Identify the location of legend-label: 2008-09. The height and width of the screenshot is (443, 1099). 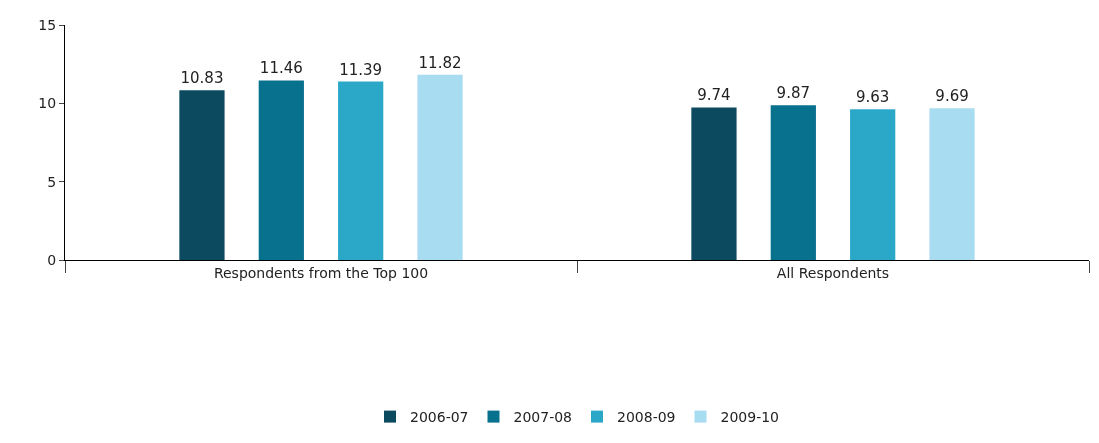
(646, 417).